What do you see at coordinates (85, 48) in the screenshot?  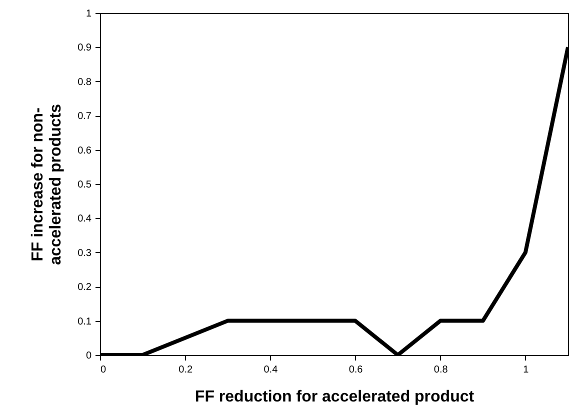 I see `y-tick-label: 0.9` at bounding box center [85, 48].